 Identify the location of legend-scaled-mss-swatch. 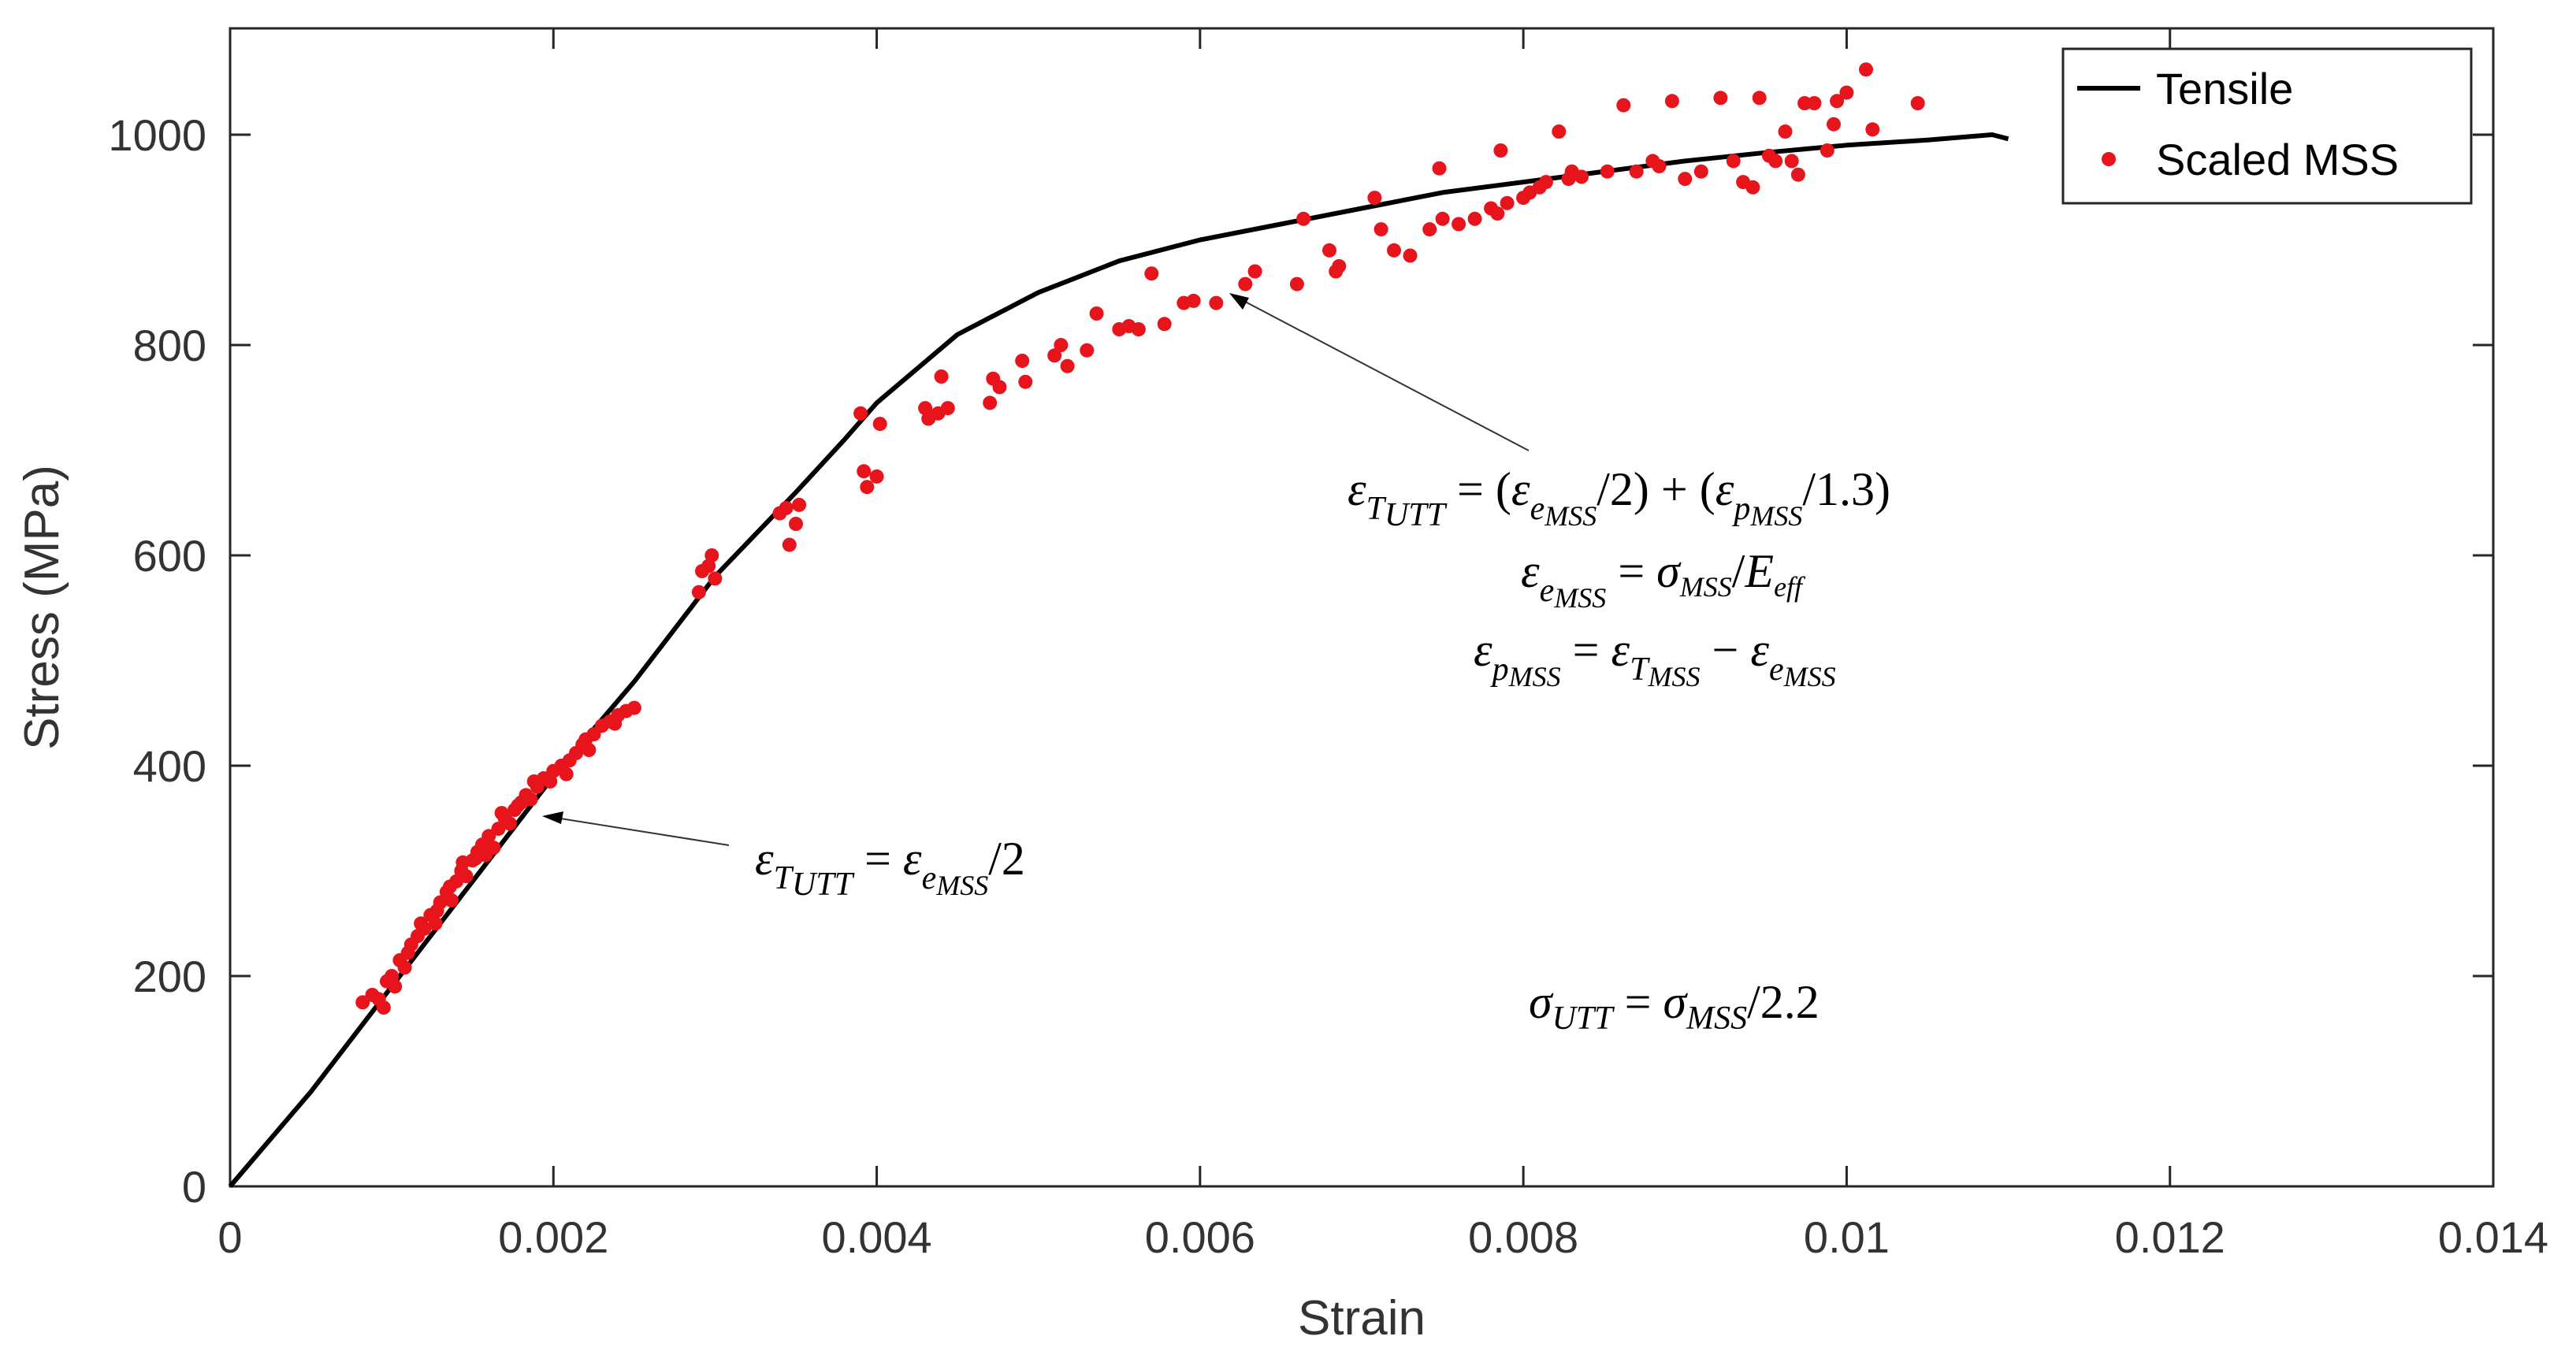
(2109, 159).